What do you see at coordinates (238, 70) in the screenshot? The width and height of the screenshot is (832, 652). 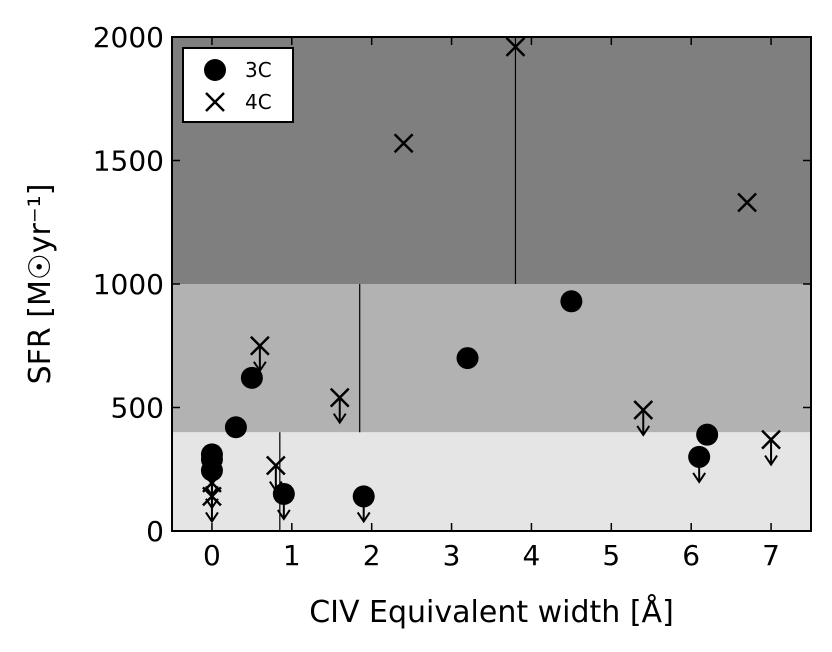 I see `legend-item-3c: 3C` at bounding box center [238, 70].